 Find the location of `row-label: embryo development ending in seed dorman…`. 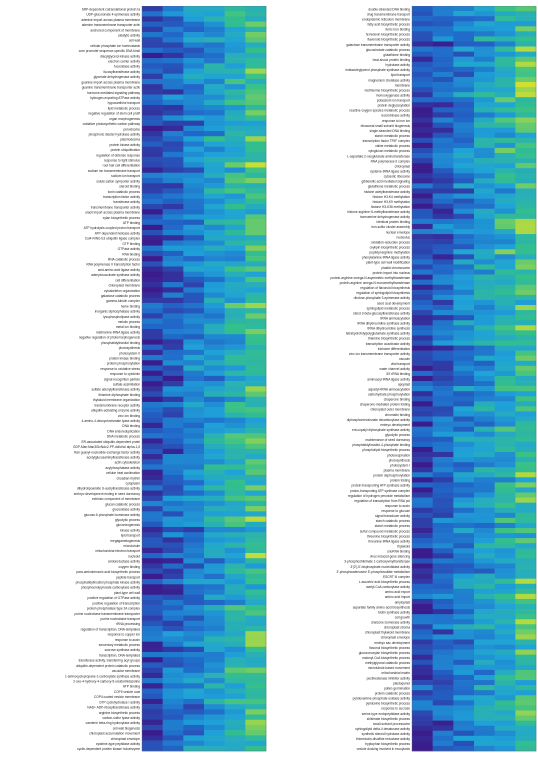

row-label: embryo development ending in seed dorman… is located at coordinates (107, 494).